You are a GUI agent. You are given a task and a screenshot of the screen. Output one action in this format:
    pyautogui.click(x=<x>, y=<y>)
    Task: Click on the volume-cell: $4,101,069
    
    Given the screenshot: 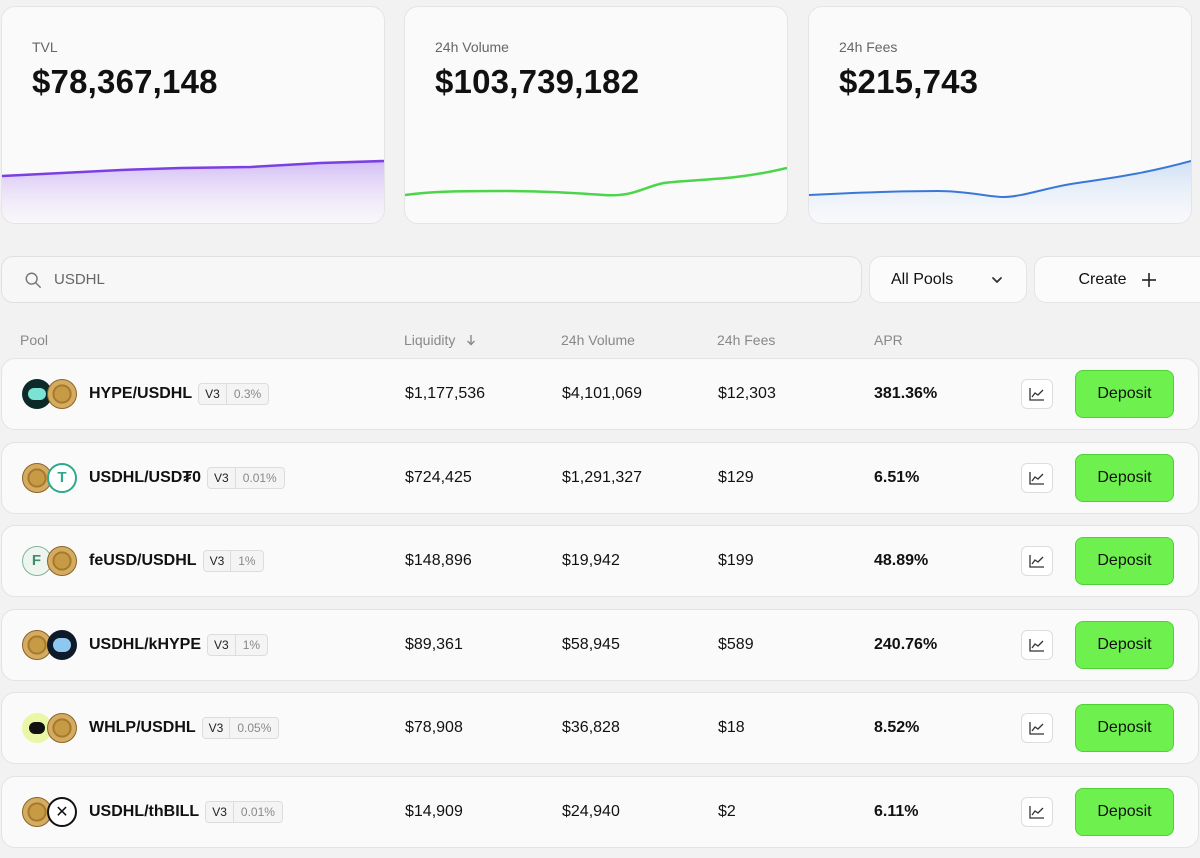 What is the action you would take?
    pyautogui.click(x=602, y=393)
    